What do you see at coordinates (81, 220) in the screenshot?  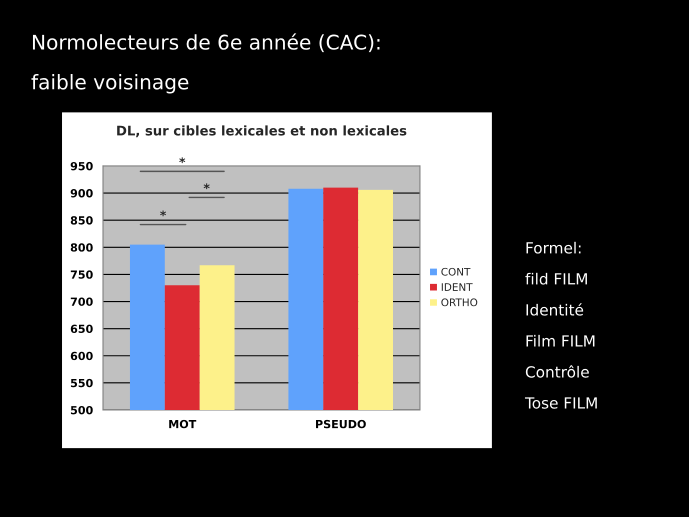 I see `y-tick-label: 850` at bounding box center [81, 220].